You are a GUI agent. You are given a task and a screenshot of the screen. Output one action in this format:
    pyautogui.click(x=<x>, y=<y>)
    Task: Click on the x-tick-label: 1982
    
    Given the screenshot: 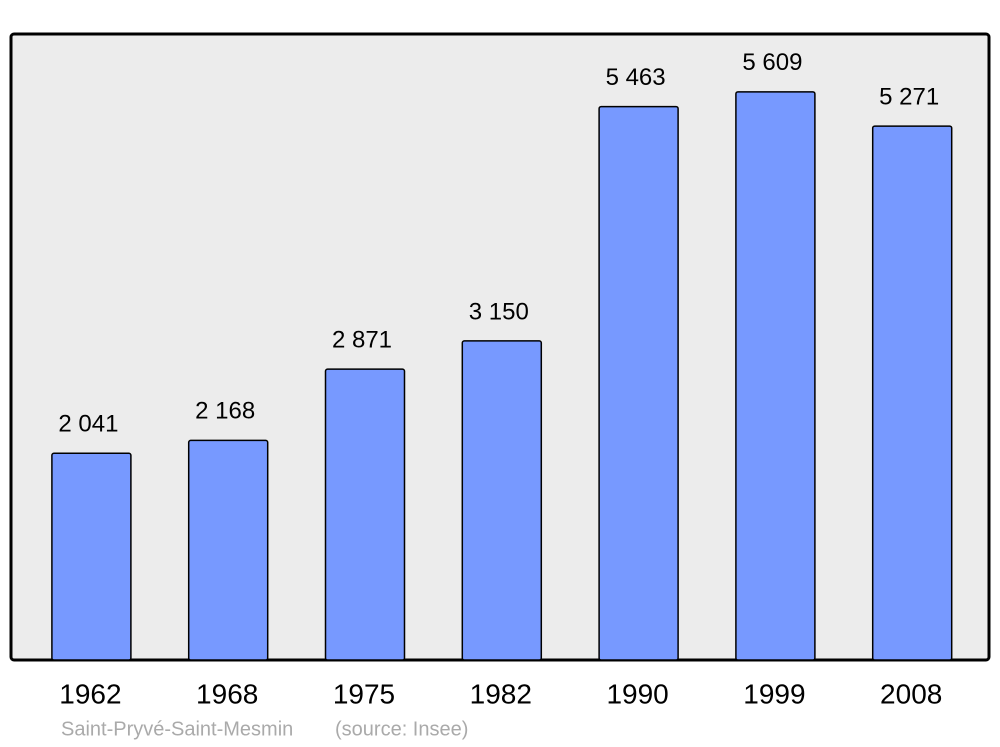 What is the action you would take?
    pyautogui.click(x=501, y=693)
    